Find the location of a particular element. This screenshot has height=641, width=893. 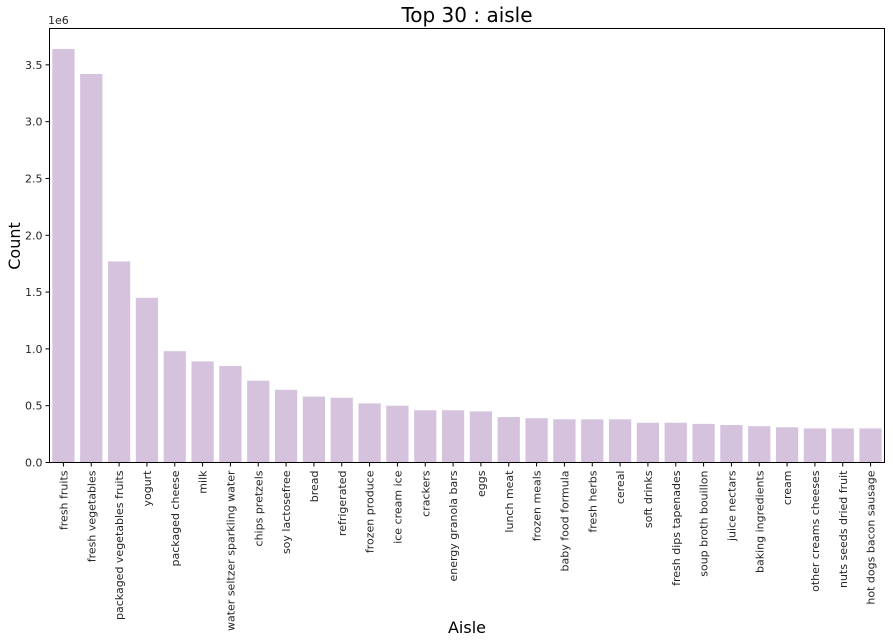

x-tick-label: fresh dips tapenades is located at coordinates (676, 528).